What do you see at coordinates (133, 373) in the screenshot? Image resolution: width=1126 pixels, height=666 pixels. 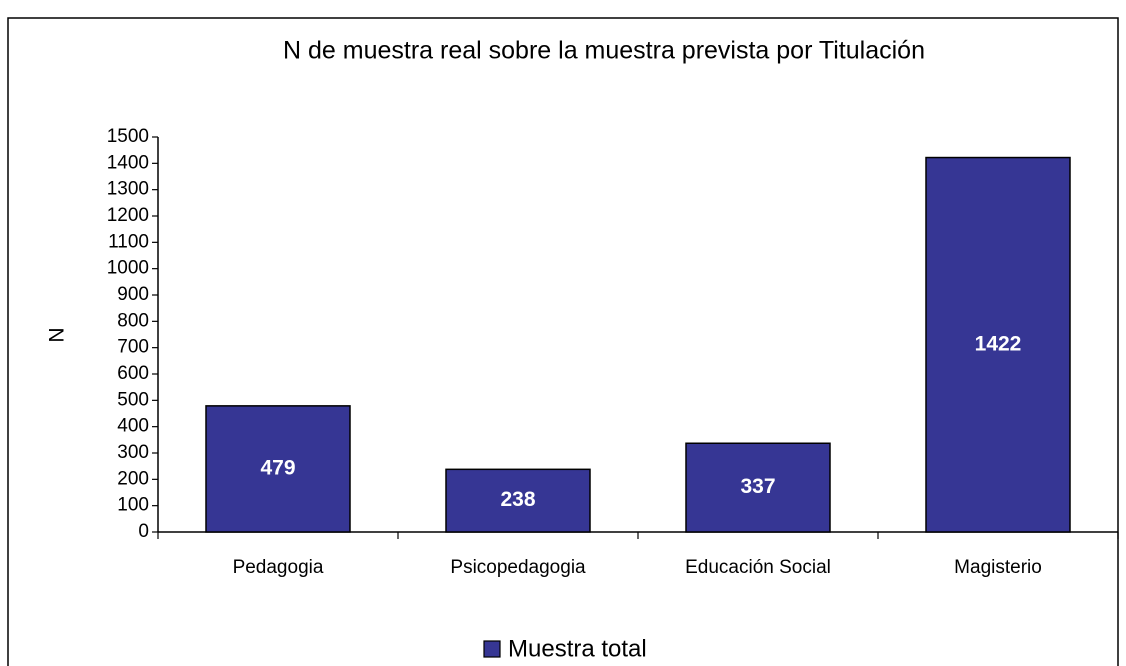 I see `y-tick-label: 600` at bounding box center [133, 373].